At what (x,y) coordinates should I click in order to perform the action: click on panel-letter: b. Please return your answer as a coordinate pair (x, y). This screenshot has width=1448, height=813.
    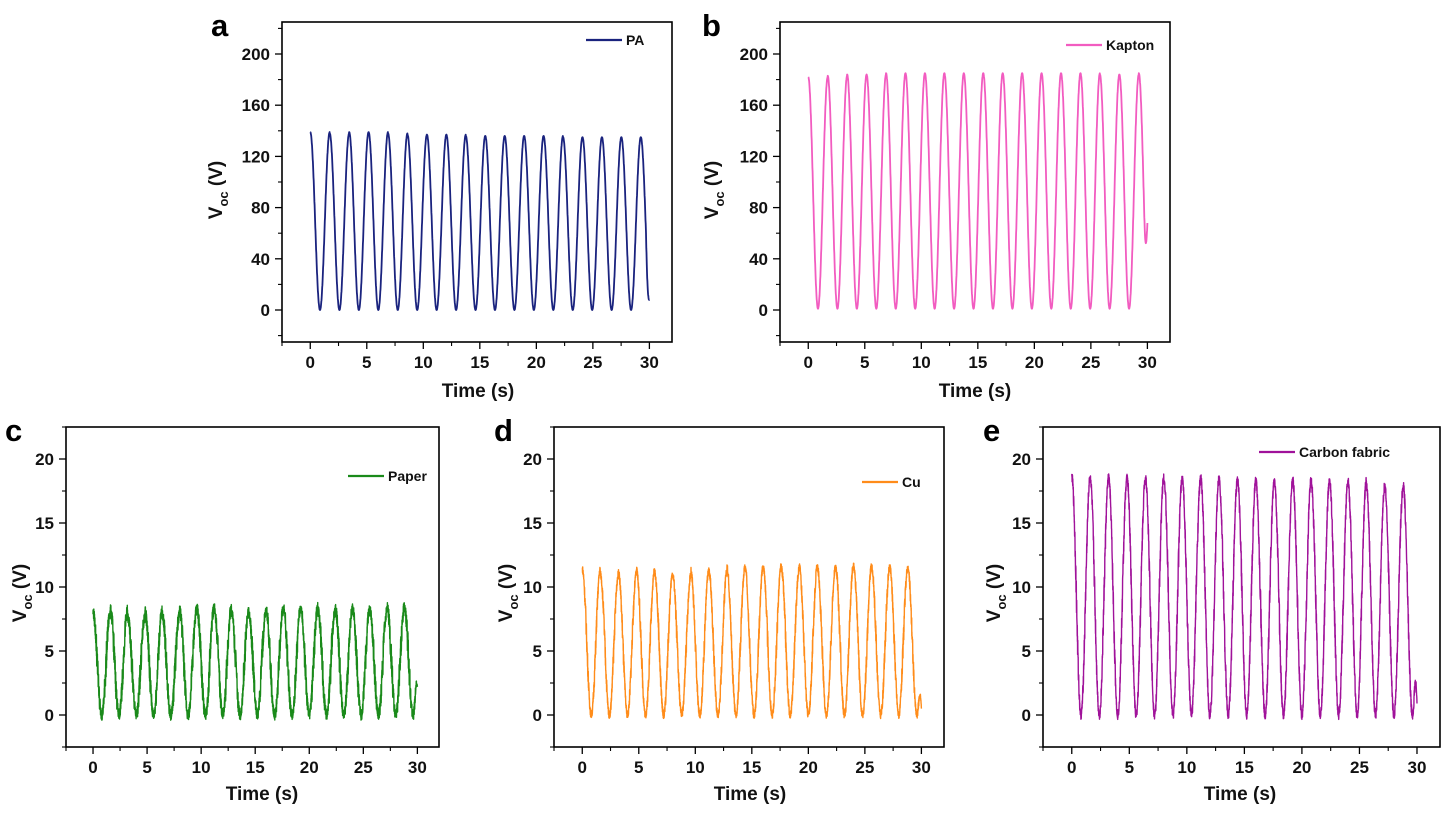
    Looking at the image, I should click on (711, 25).